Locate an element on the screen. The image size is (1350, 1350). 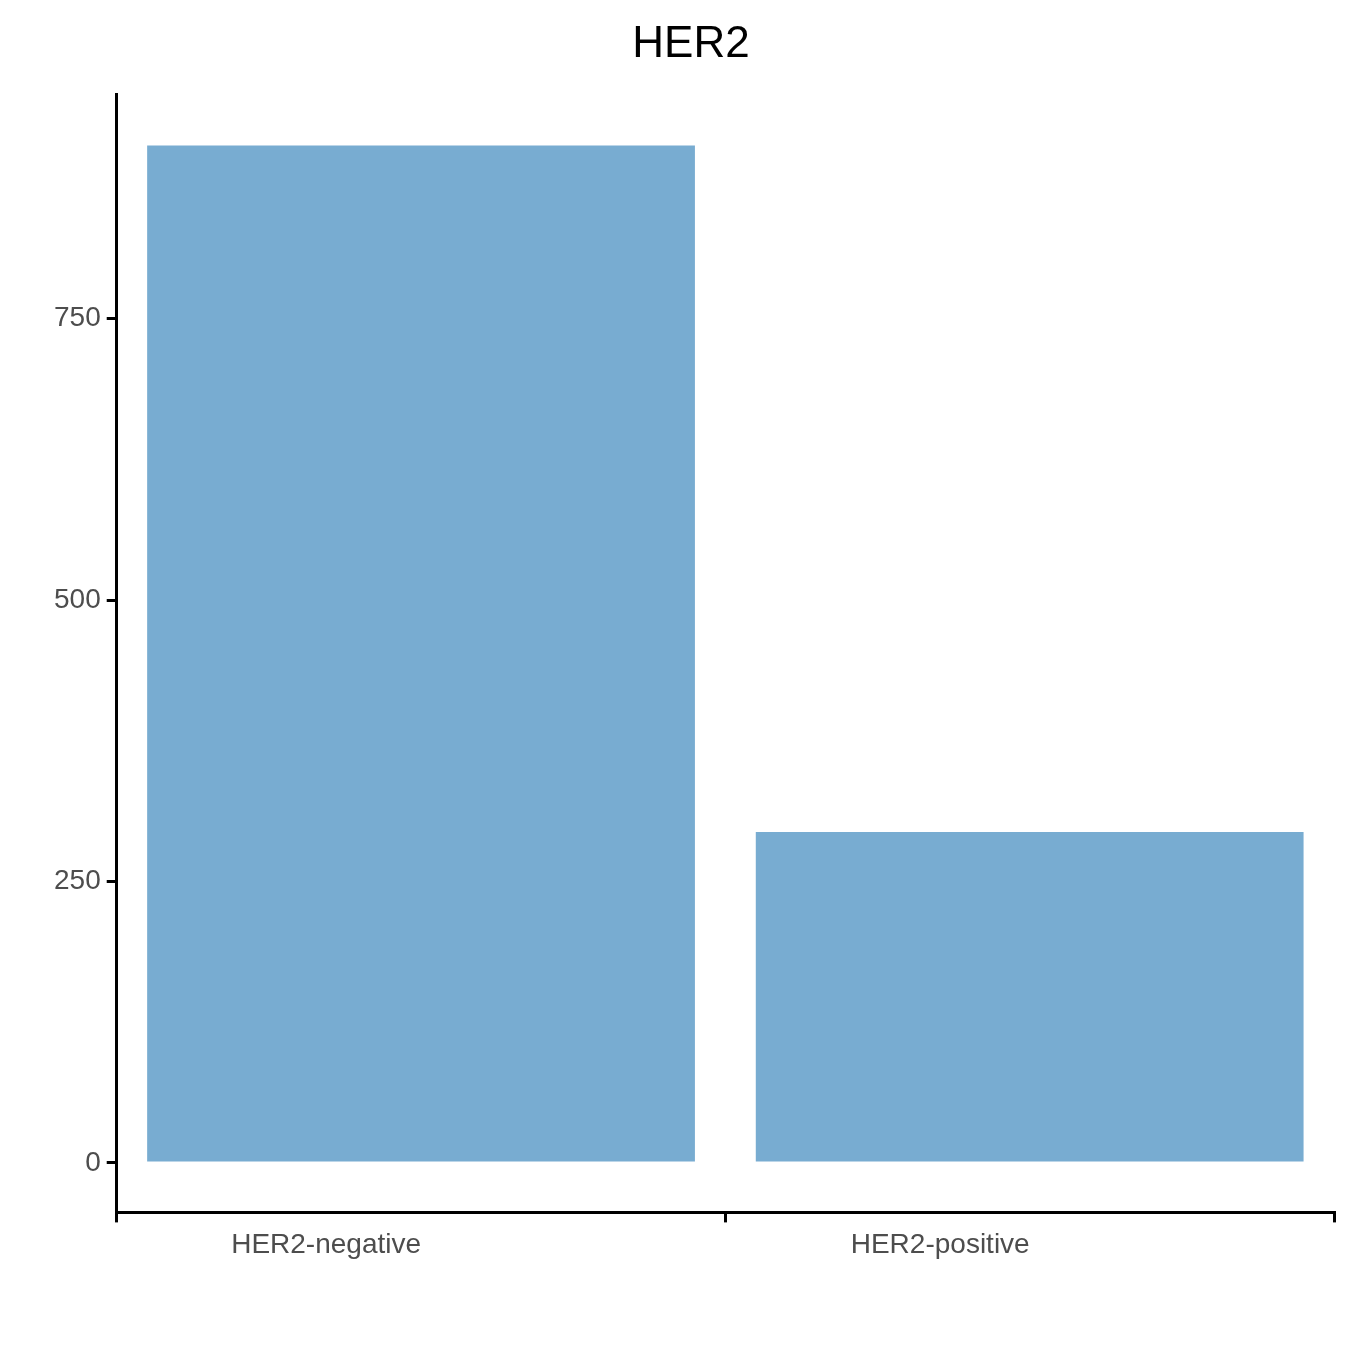
y-tick-label: 250 is located at coordinates (77, 880).